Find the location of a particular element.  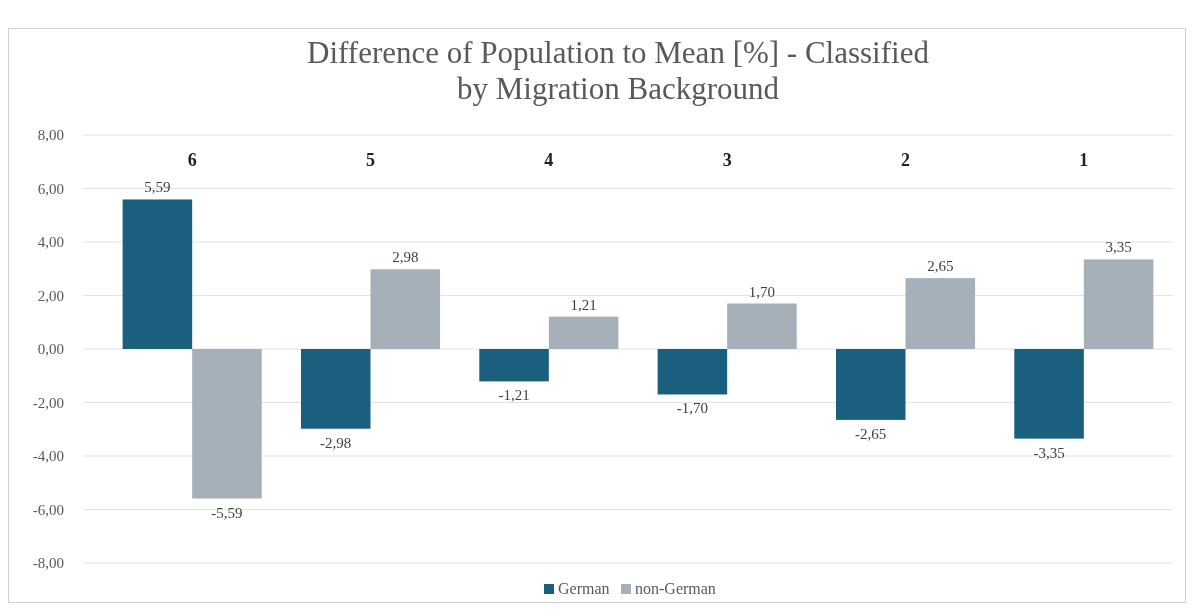

y-tick-label: 2,00 is located at coordinates (50, 295).